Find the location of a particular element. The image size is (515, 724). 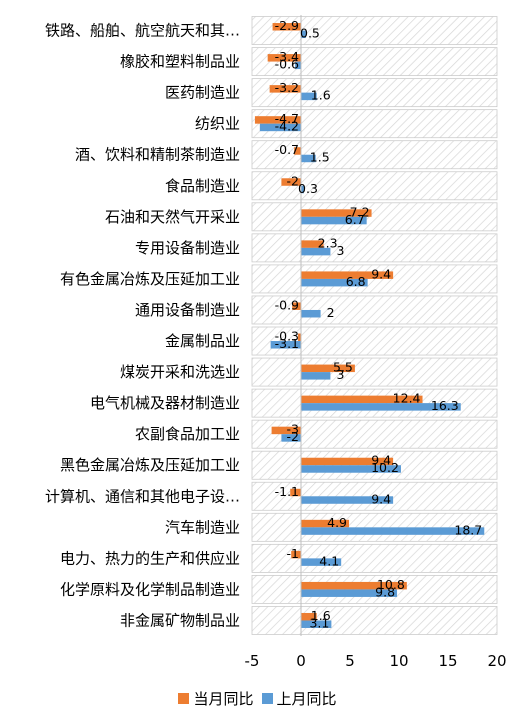

x-tick-label: 0 is located at coordinates (301, 661).